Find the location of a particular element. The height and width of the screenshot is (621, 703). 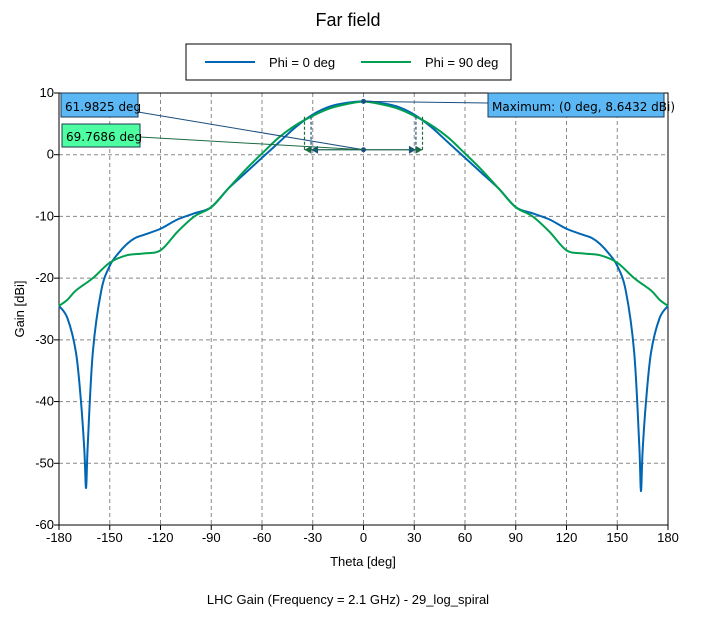

x-tick-label: -30 is located at coordinates (312, 537).